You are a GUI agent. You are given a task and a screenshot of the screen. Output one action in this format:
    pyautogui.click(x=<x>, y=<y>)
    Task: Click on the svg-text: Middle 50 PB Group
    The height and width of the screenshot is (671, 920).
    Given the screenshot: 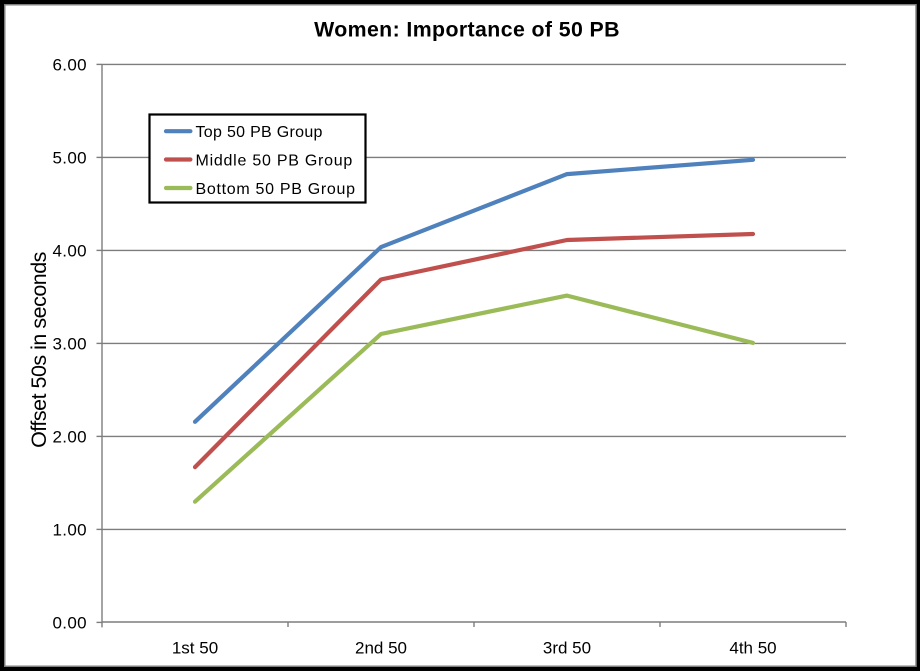 What is the action you would take?
    pyautogui.click(x=275, y=161)
    